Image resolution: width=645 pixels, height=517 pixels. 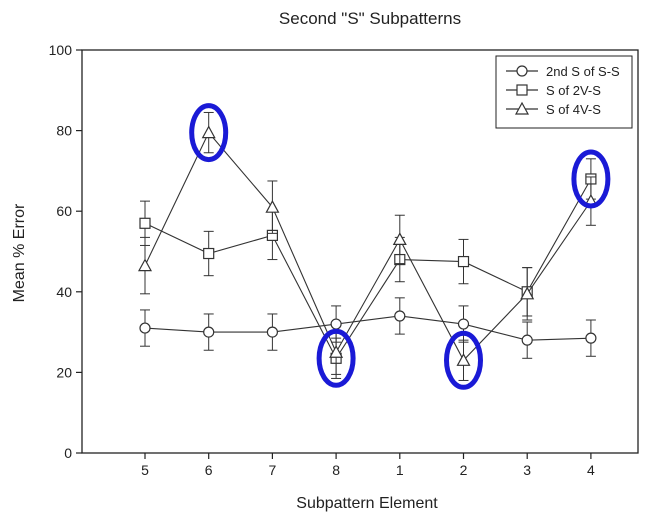 What do you see at coordinates (464, 470) in the screenshot?
I see `x-tick-label: 2` at bounding box center [464, 470].